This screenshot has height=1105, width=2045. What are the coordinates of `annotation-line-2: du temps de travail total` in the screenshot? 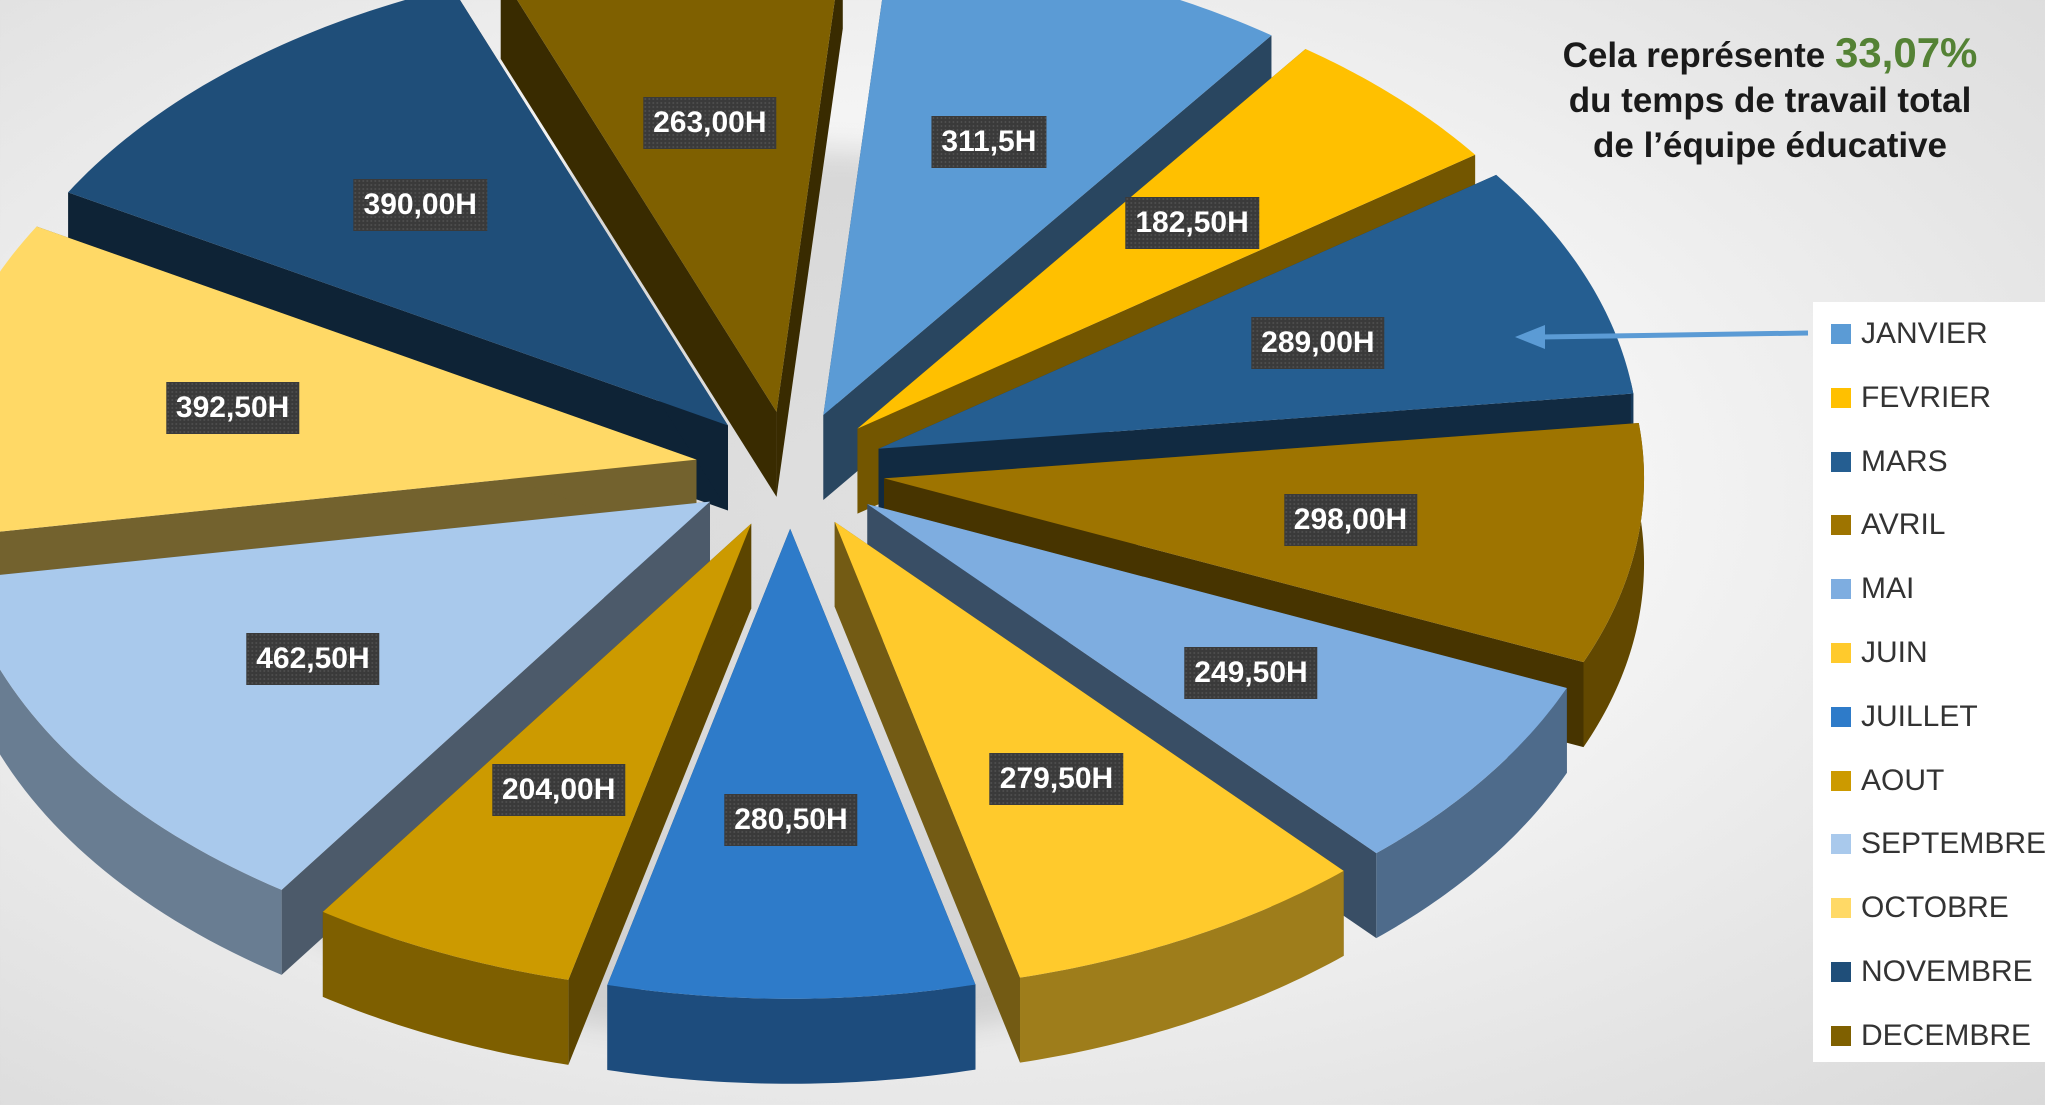 It's located at (1770, 100).